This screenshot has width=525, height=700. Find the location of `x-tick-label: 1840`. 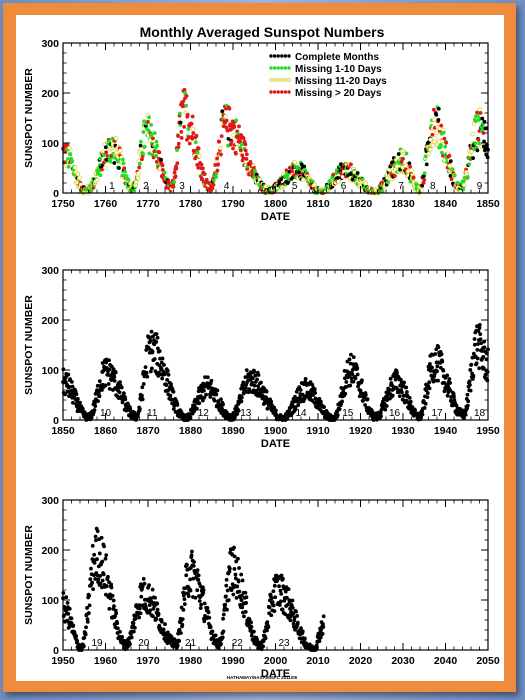

x-tick-label: 1840 is located at coordinates (446, 204).